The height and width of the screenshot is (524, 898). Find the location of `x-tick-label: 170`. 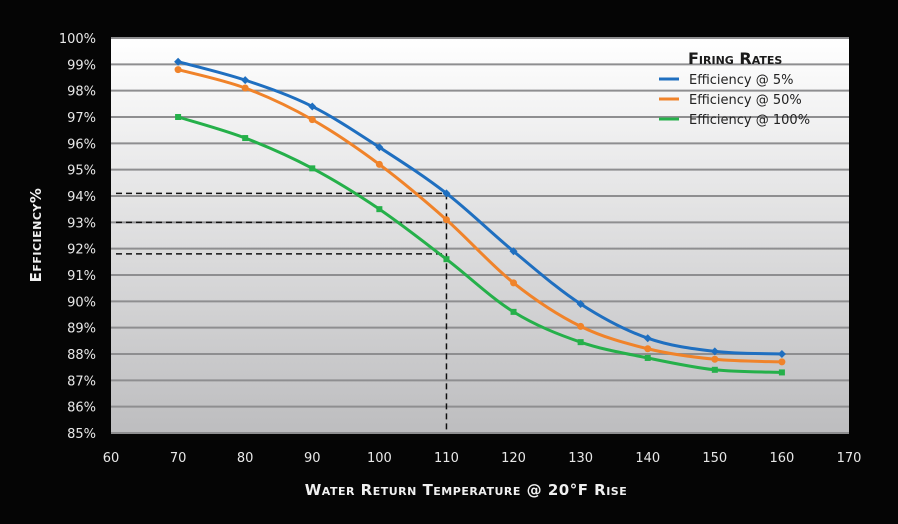

x-tick-label: 170 is located at coordinates (849, 458).